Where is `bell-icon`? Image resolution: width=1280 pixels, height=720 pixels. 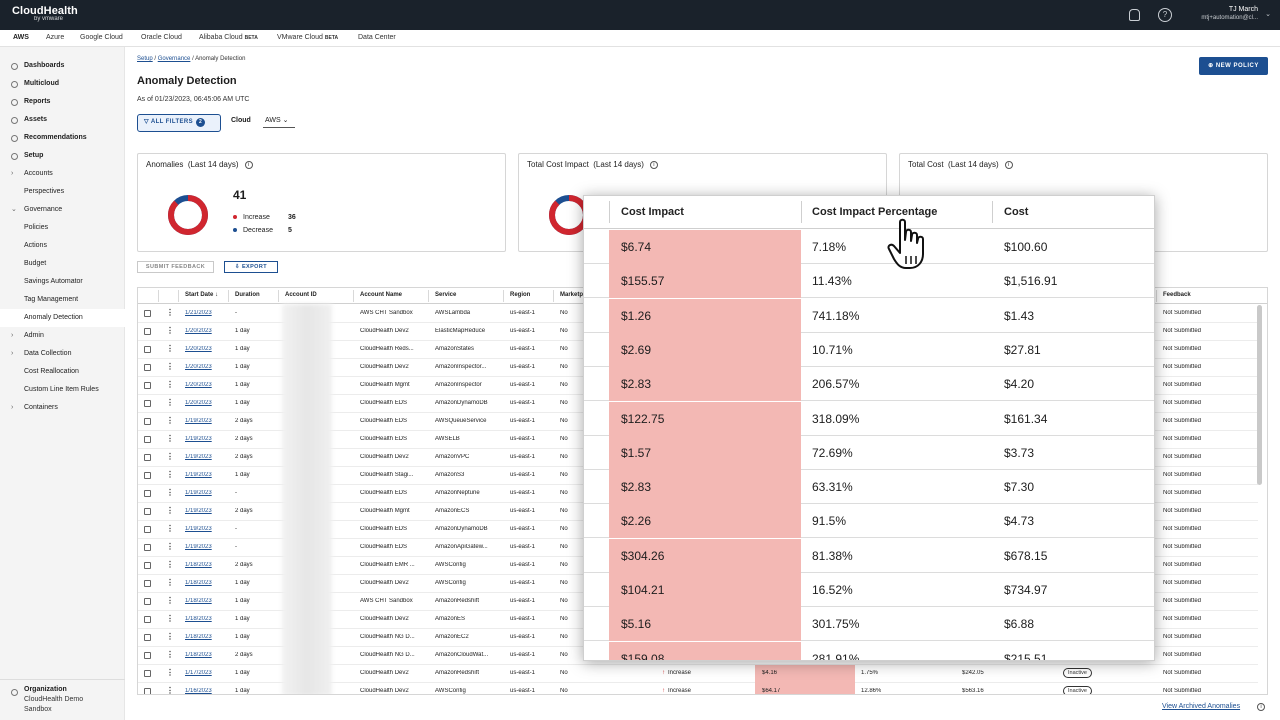
bell-icon is located at coordinates (1134, 15).